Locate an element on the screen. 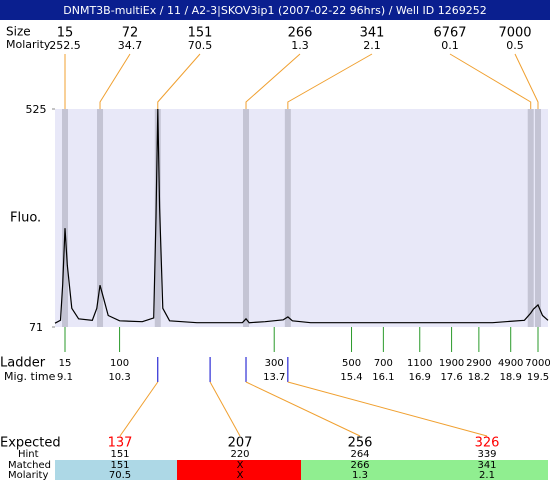 The width and height of the screenshot is (550, 480). peak-molarity: 0.1 is located at coordinates (450, 45).